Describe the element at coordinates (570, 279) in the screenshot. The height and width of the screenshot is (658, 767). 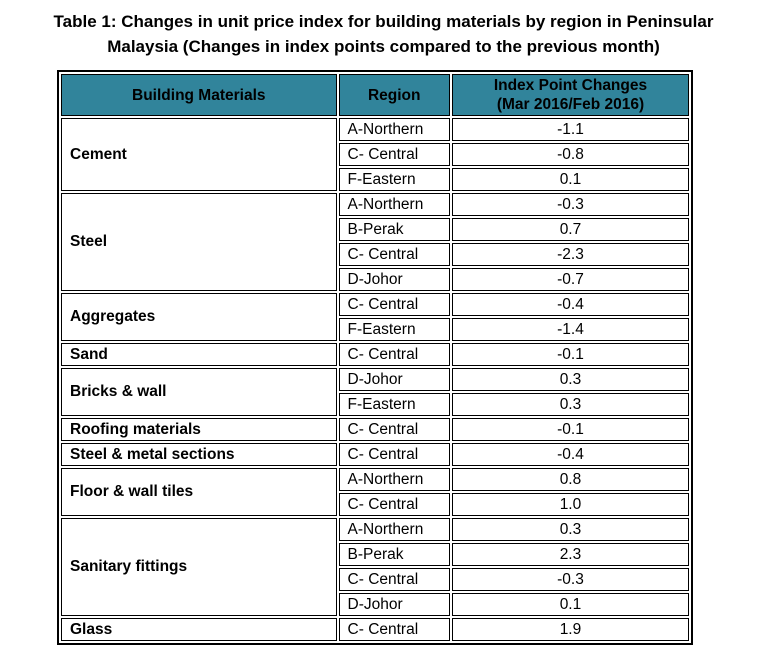
I see `index-change-cell: -0.7` at that location.